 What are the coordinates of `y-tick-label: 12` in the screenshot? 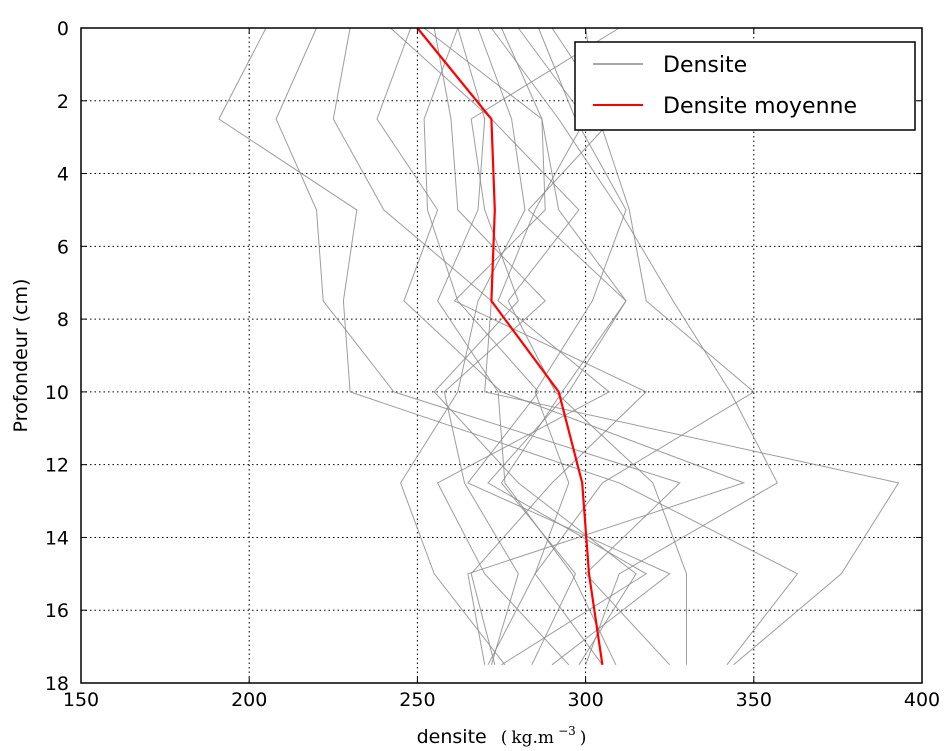 It's located at (57, 466).